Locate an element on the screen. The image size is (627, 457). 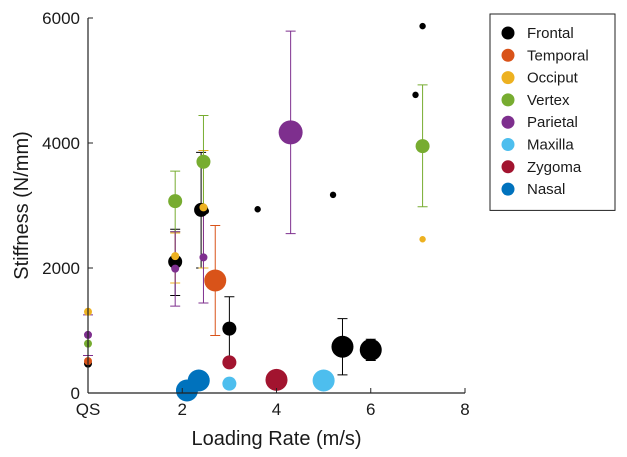
legend-entry: Vertex is located at coordinates (535, 100).